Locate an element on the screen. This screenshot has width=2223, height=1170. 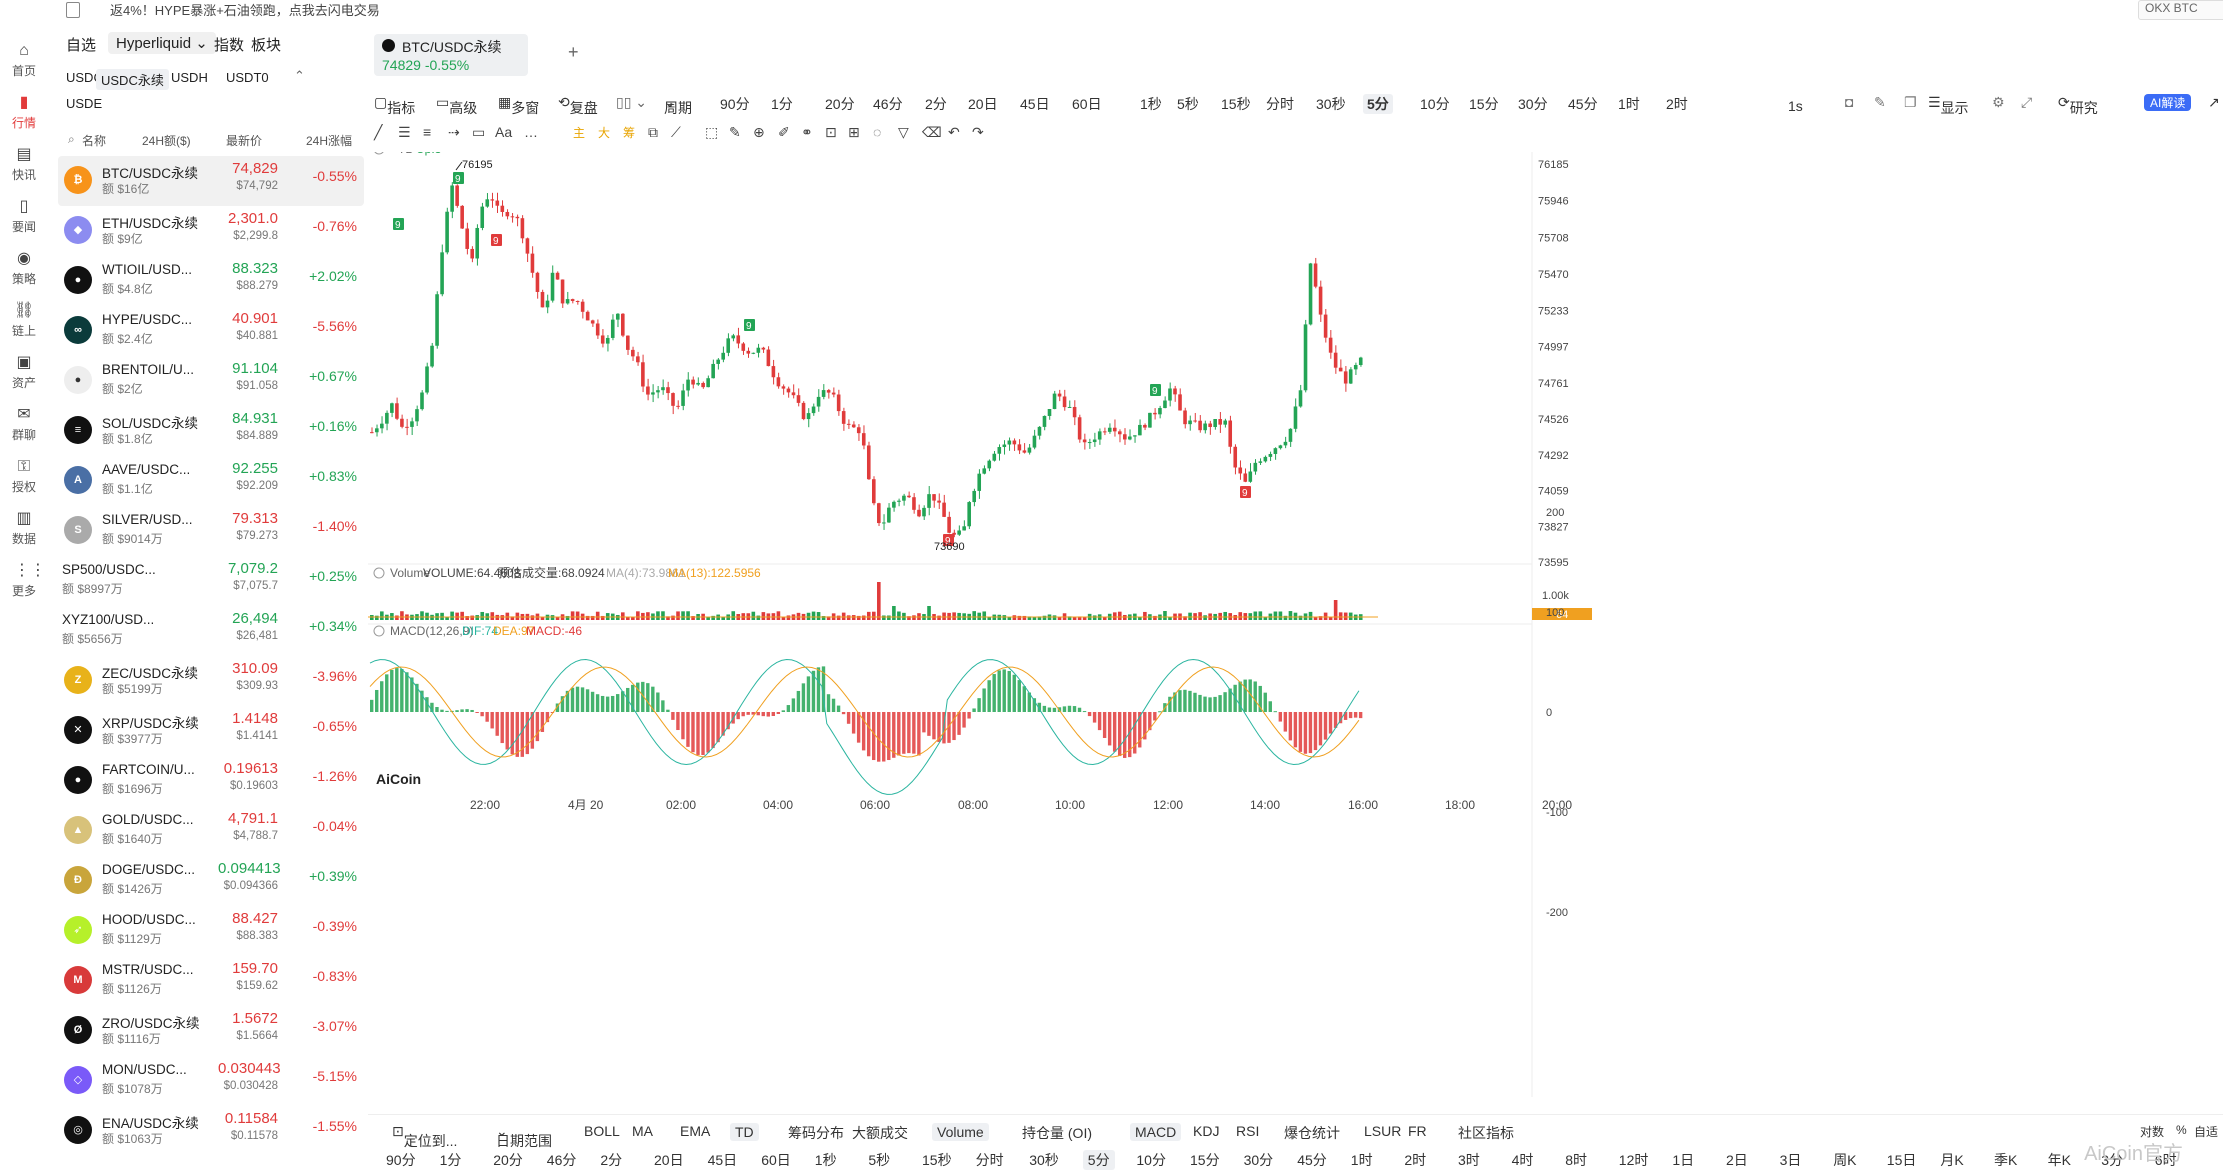
market-row: ● BRENTOIL/U... 额 $2亿 91.104 $91.058 +0.67% is located at coordinates (211, 381).